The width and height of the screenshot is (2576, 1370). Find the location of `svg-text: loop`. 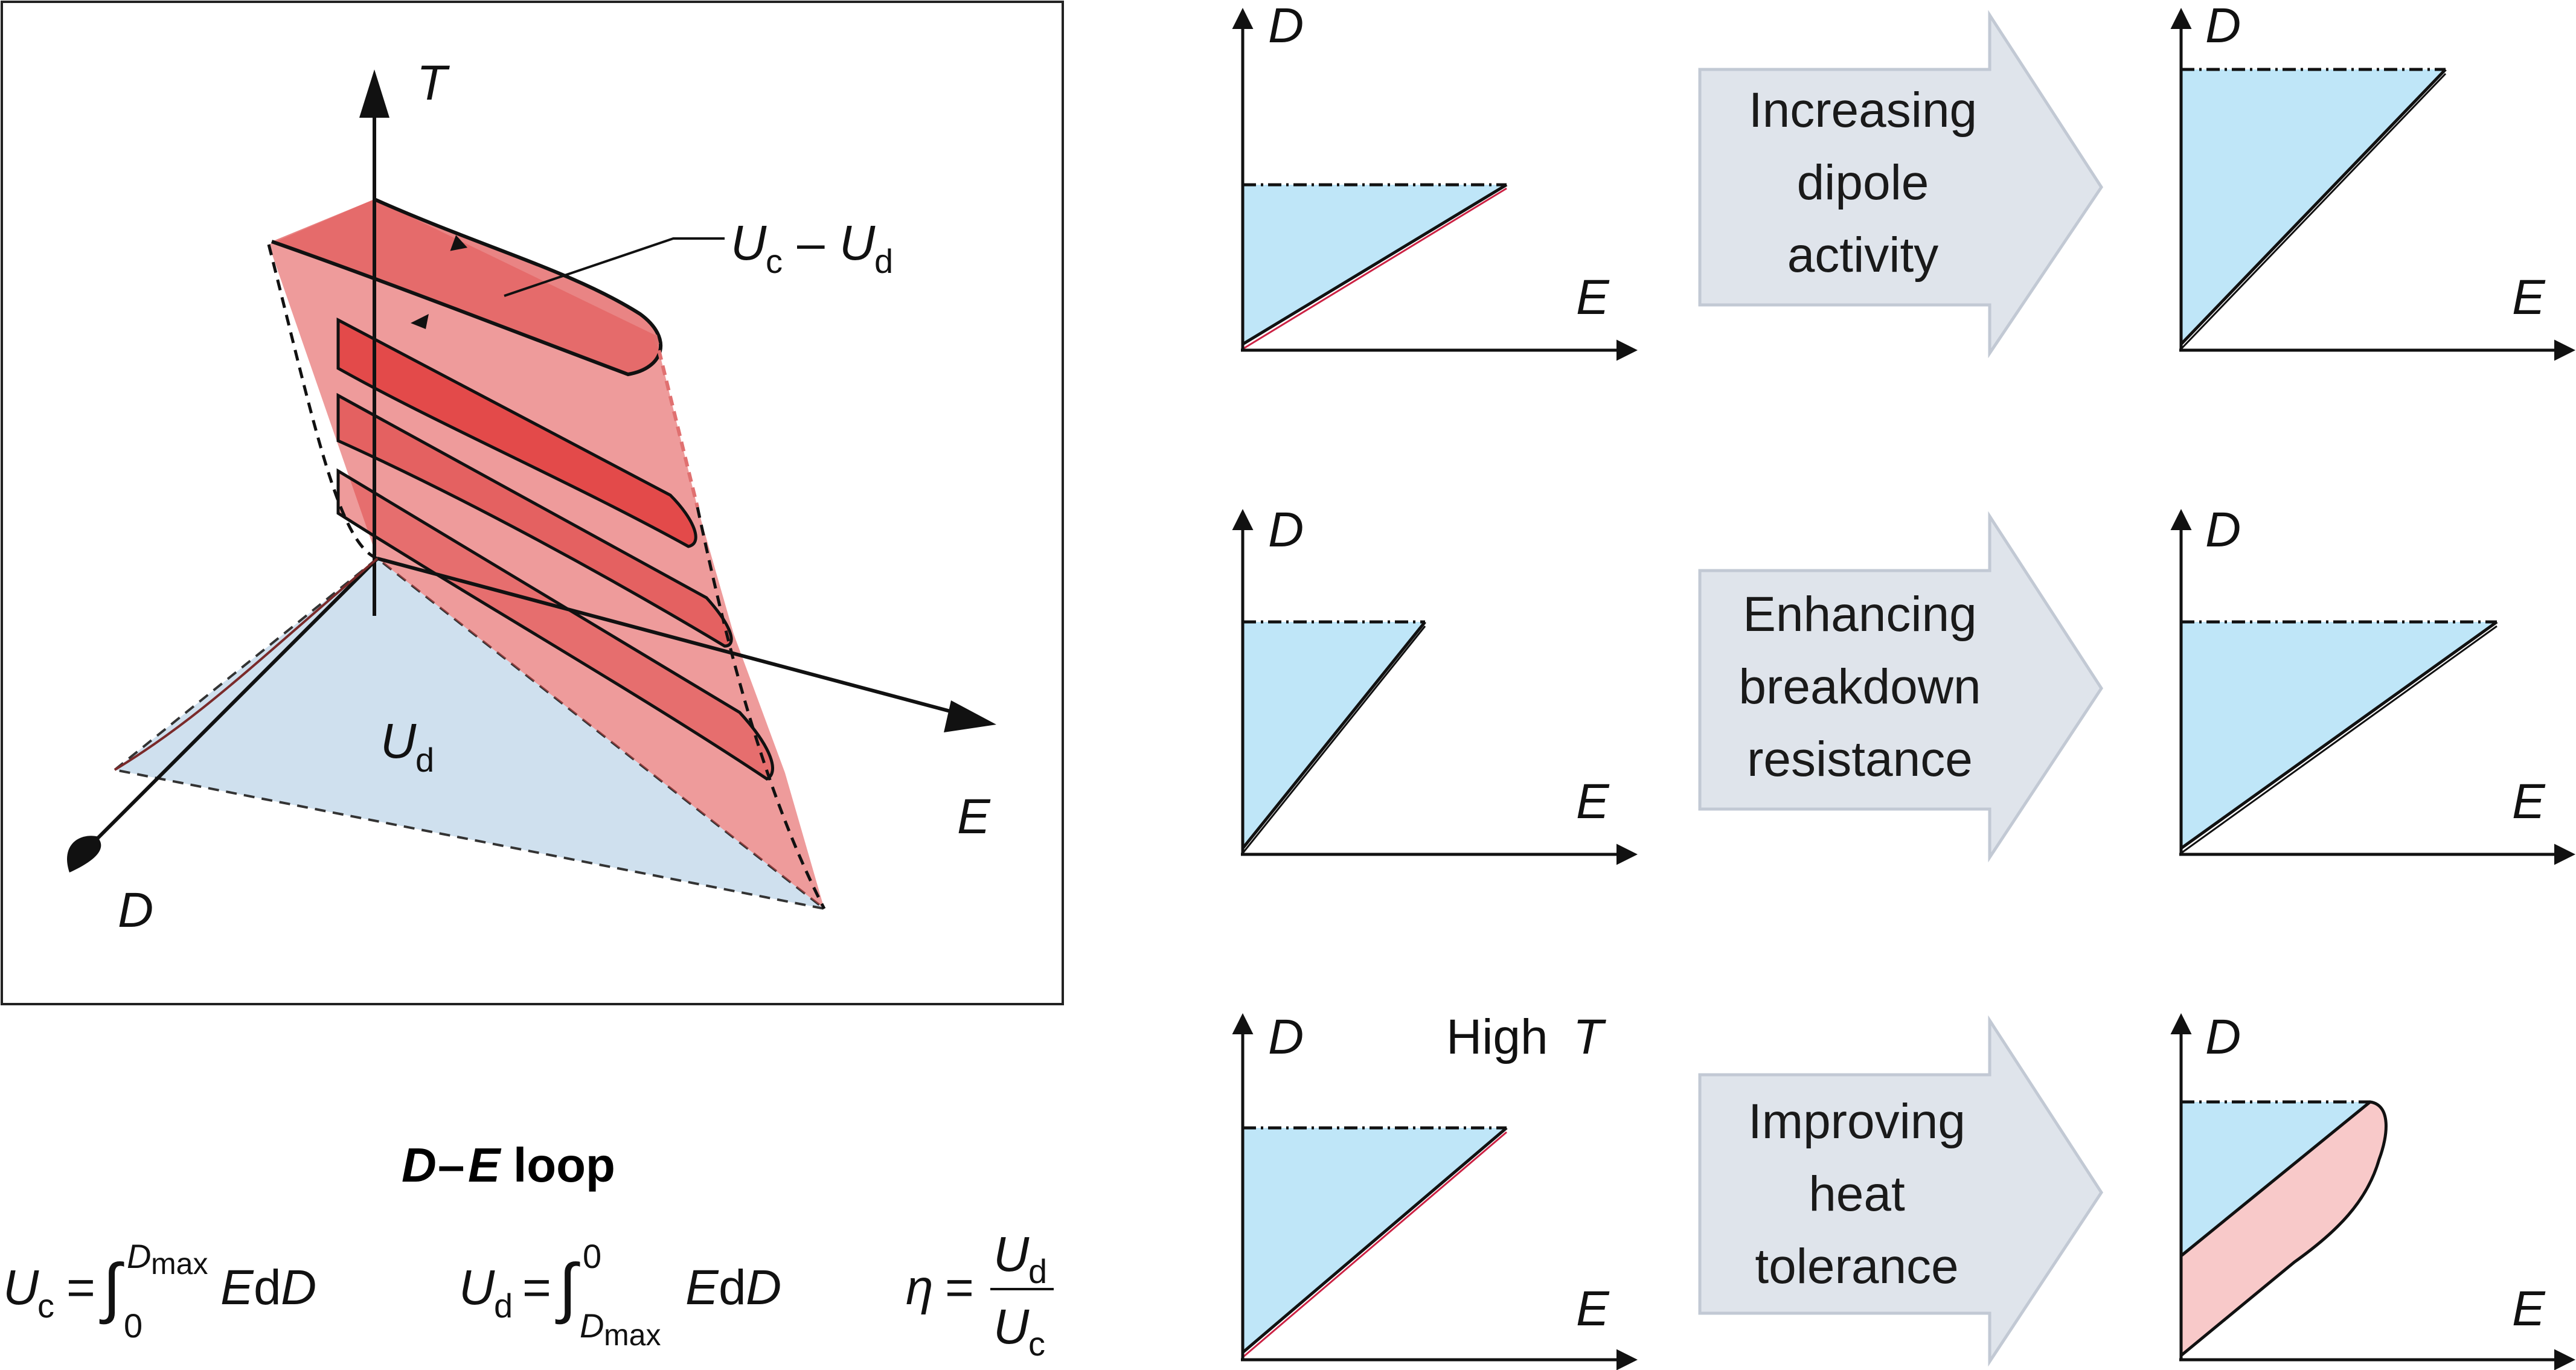

svg-text: loop is located at coordinates (564, 1165).